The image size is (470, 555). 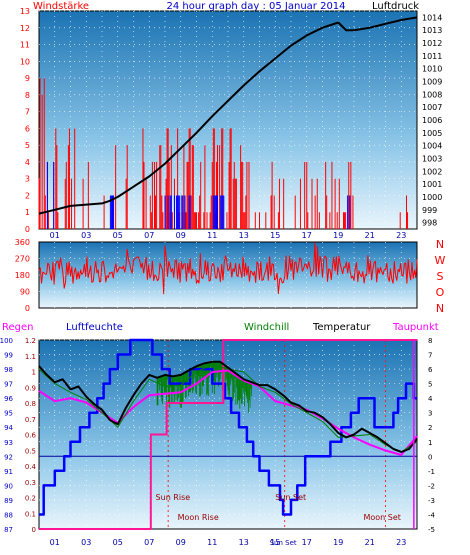 I want to click on pressure-tick-label: 1012, so click(x=432, y=43).